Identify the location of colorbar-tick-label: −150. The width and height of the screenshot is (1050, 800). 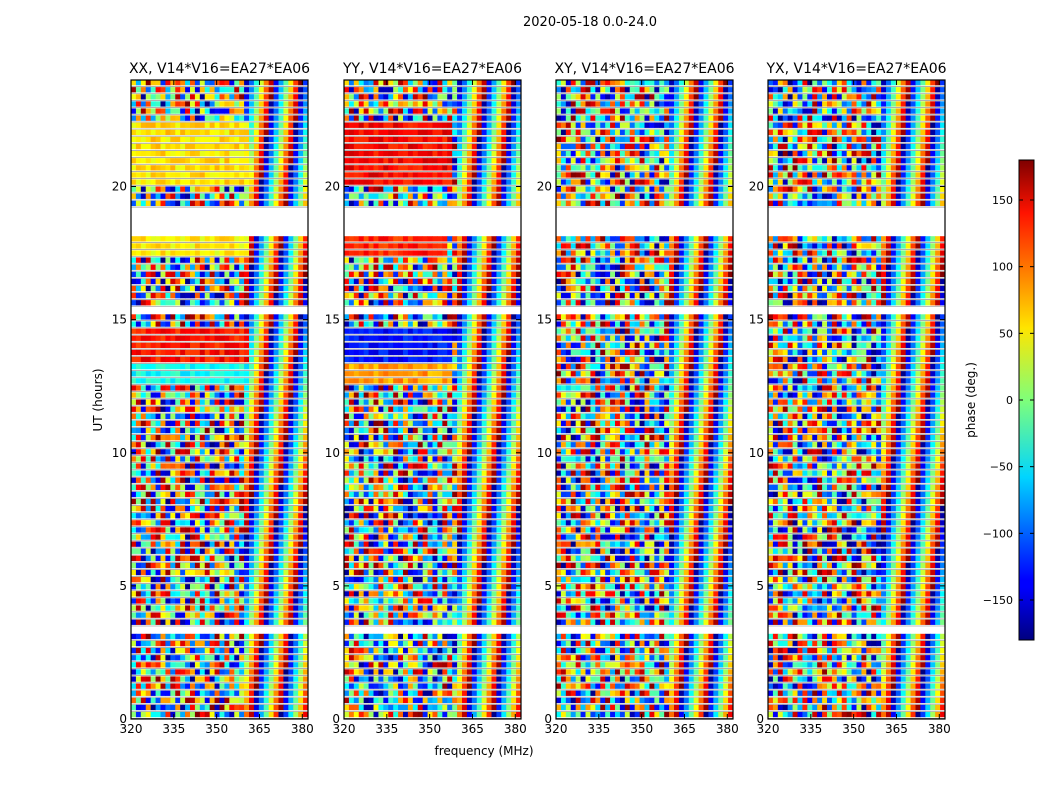
(998, 600).